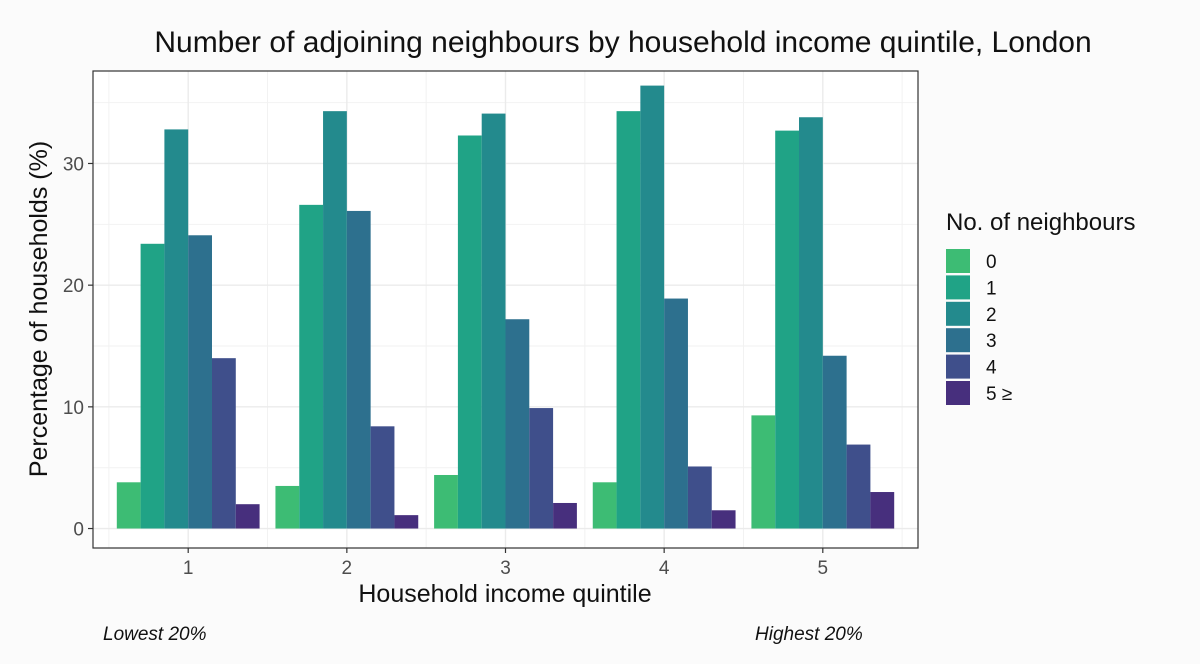 The image size is (1200, 664). Describe the element at coordinates (73, 408) in the screenshot. I see `y-tick-label: 10` at that location.